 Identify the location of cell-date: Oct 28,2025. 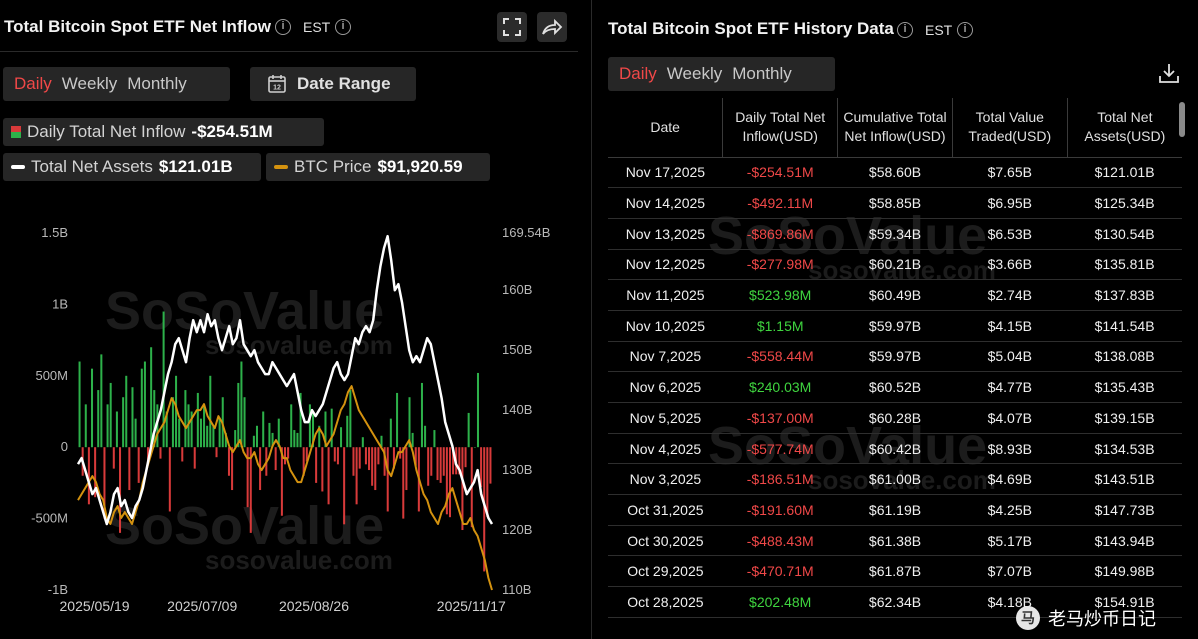
(665, 602).